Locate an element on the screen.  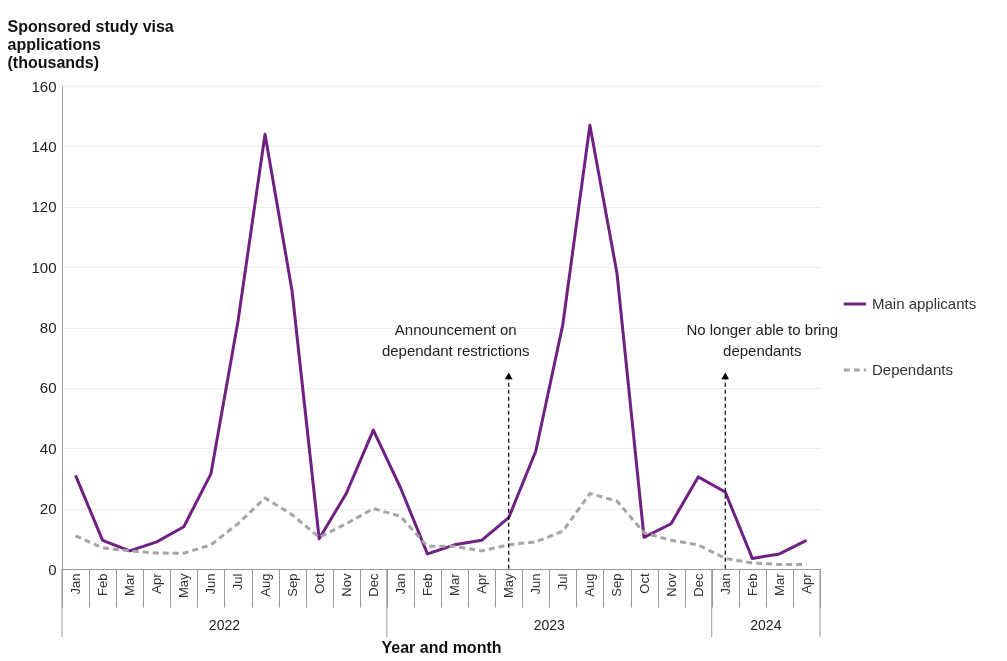
y-tick-label: 20 is located at coordinates (48, 509).